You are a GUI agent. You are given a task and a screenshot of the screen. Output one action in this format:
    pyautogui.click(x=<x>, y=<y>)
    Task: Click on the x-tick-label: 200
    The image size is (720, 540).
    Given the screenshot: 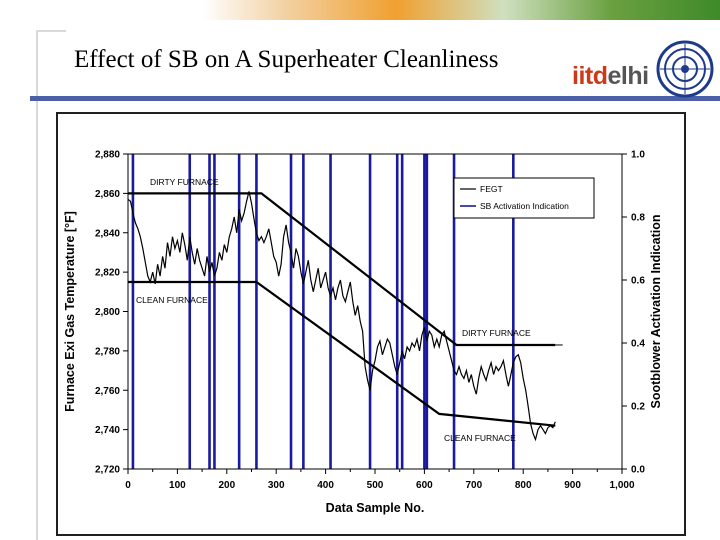 What is the action you would take?
    pyautogui.click(x=226, y=485)
    